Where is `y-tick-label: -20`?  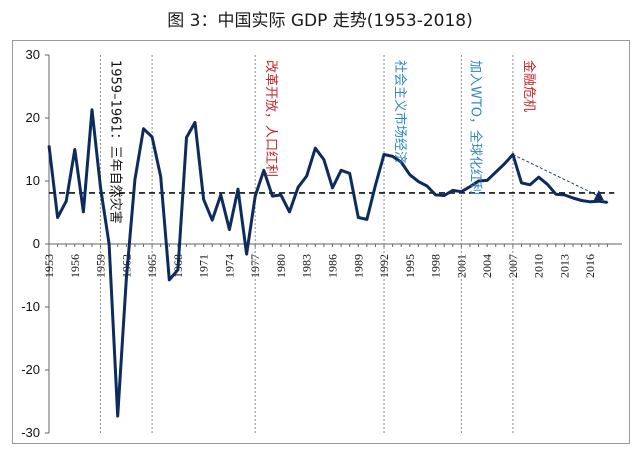 y-tick-label: -20 is located at coordinates (30, 369).